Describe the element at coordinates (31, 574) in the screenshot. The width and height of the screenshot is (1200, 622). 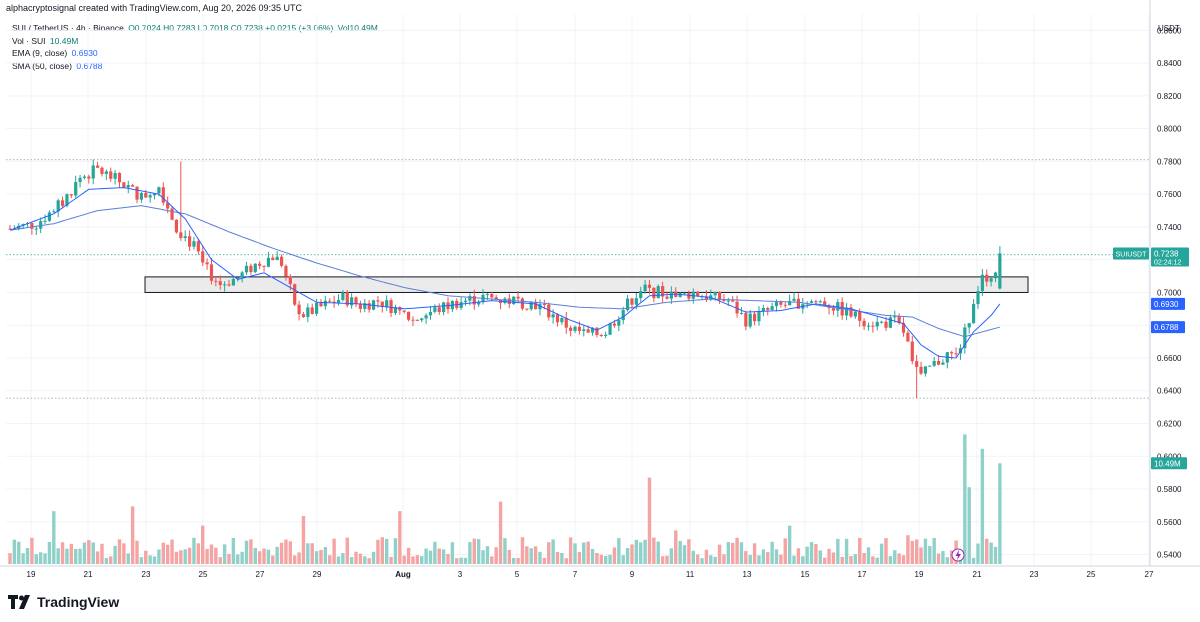
I see `time-tick-label: 19` at that location.